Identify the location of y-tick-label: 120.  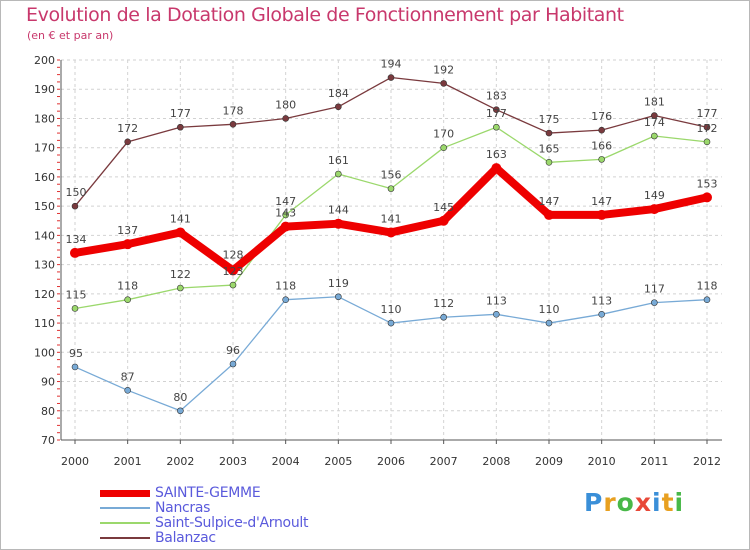
(44, 294).